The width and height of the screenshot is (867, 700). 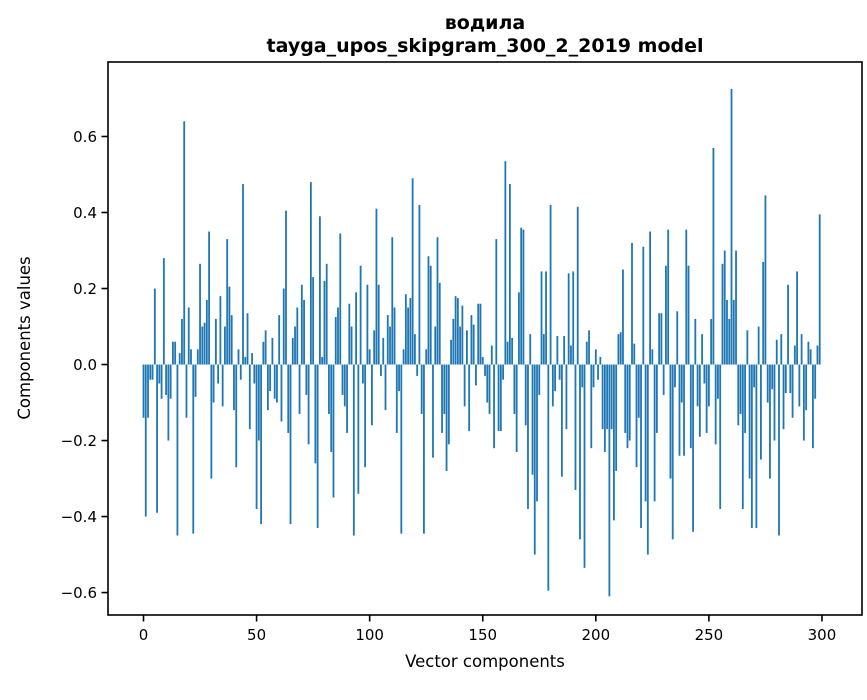 What do you see at coordinates (85, 365) in the screenshot?
I see `y-tick-label: 0.0` at bounding box center [85, 365].